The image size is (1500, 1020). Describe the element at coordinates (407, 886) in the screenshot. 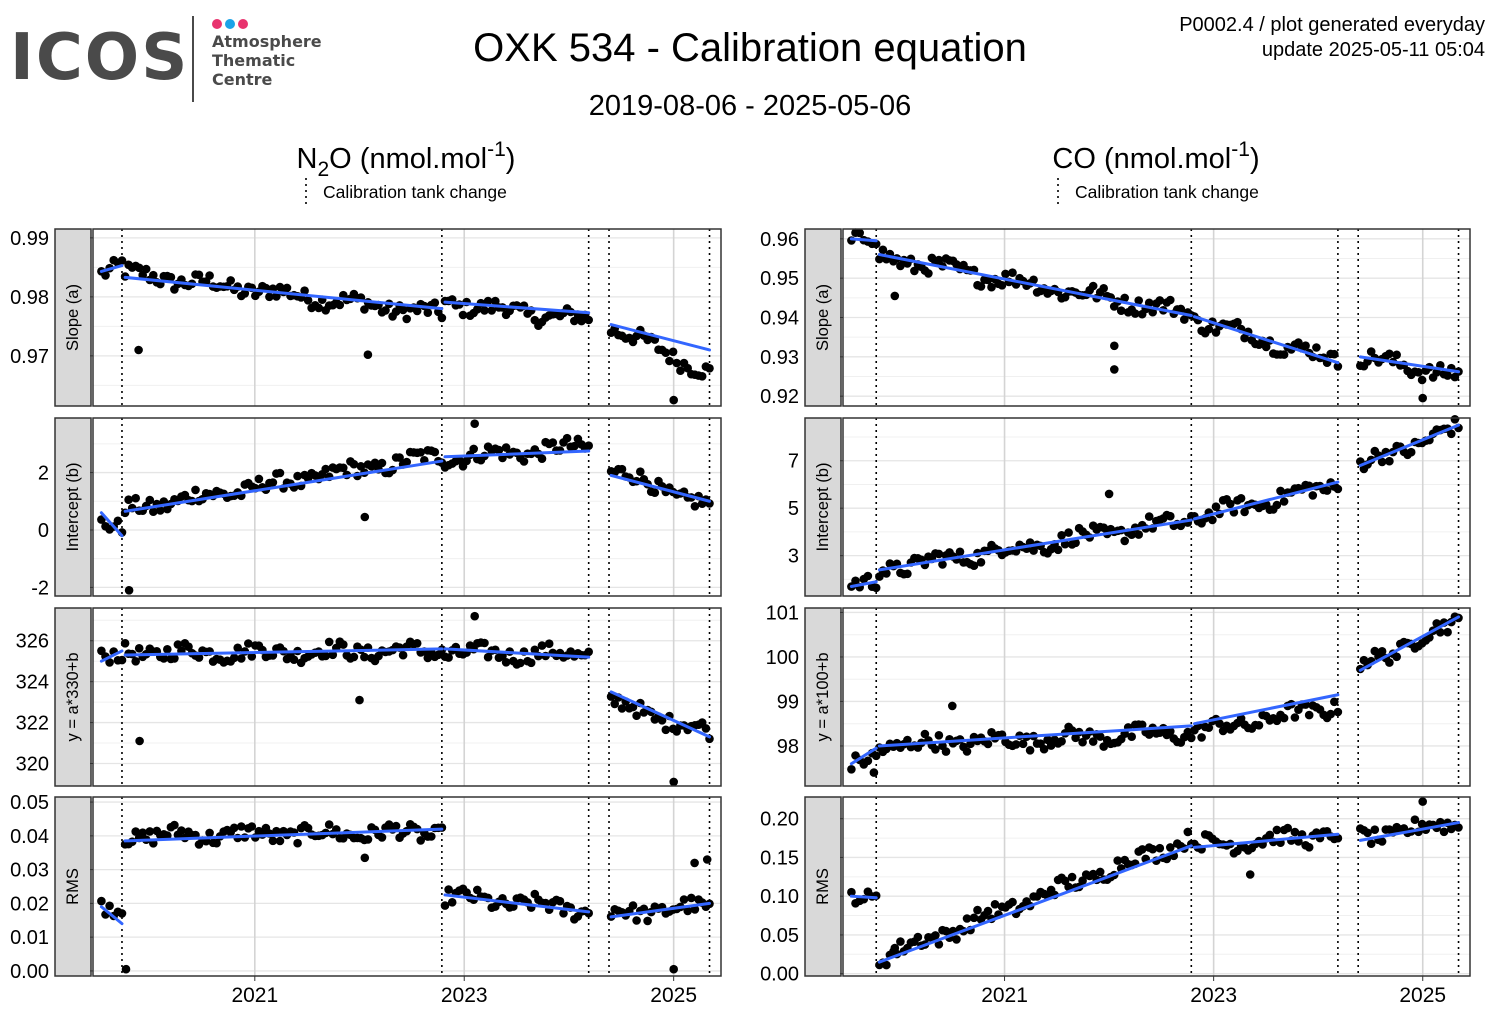

I see `panel-border` at that location.